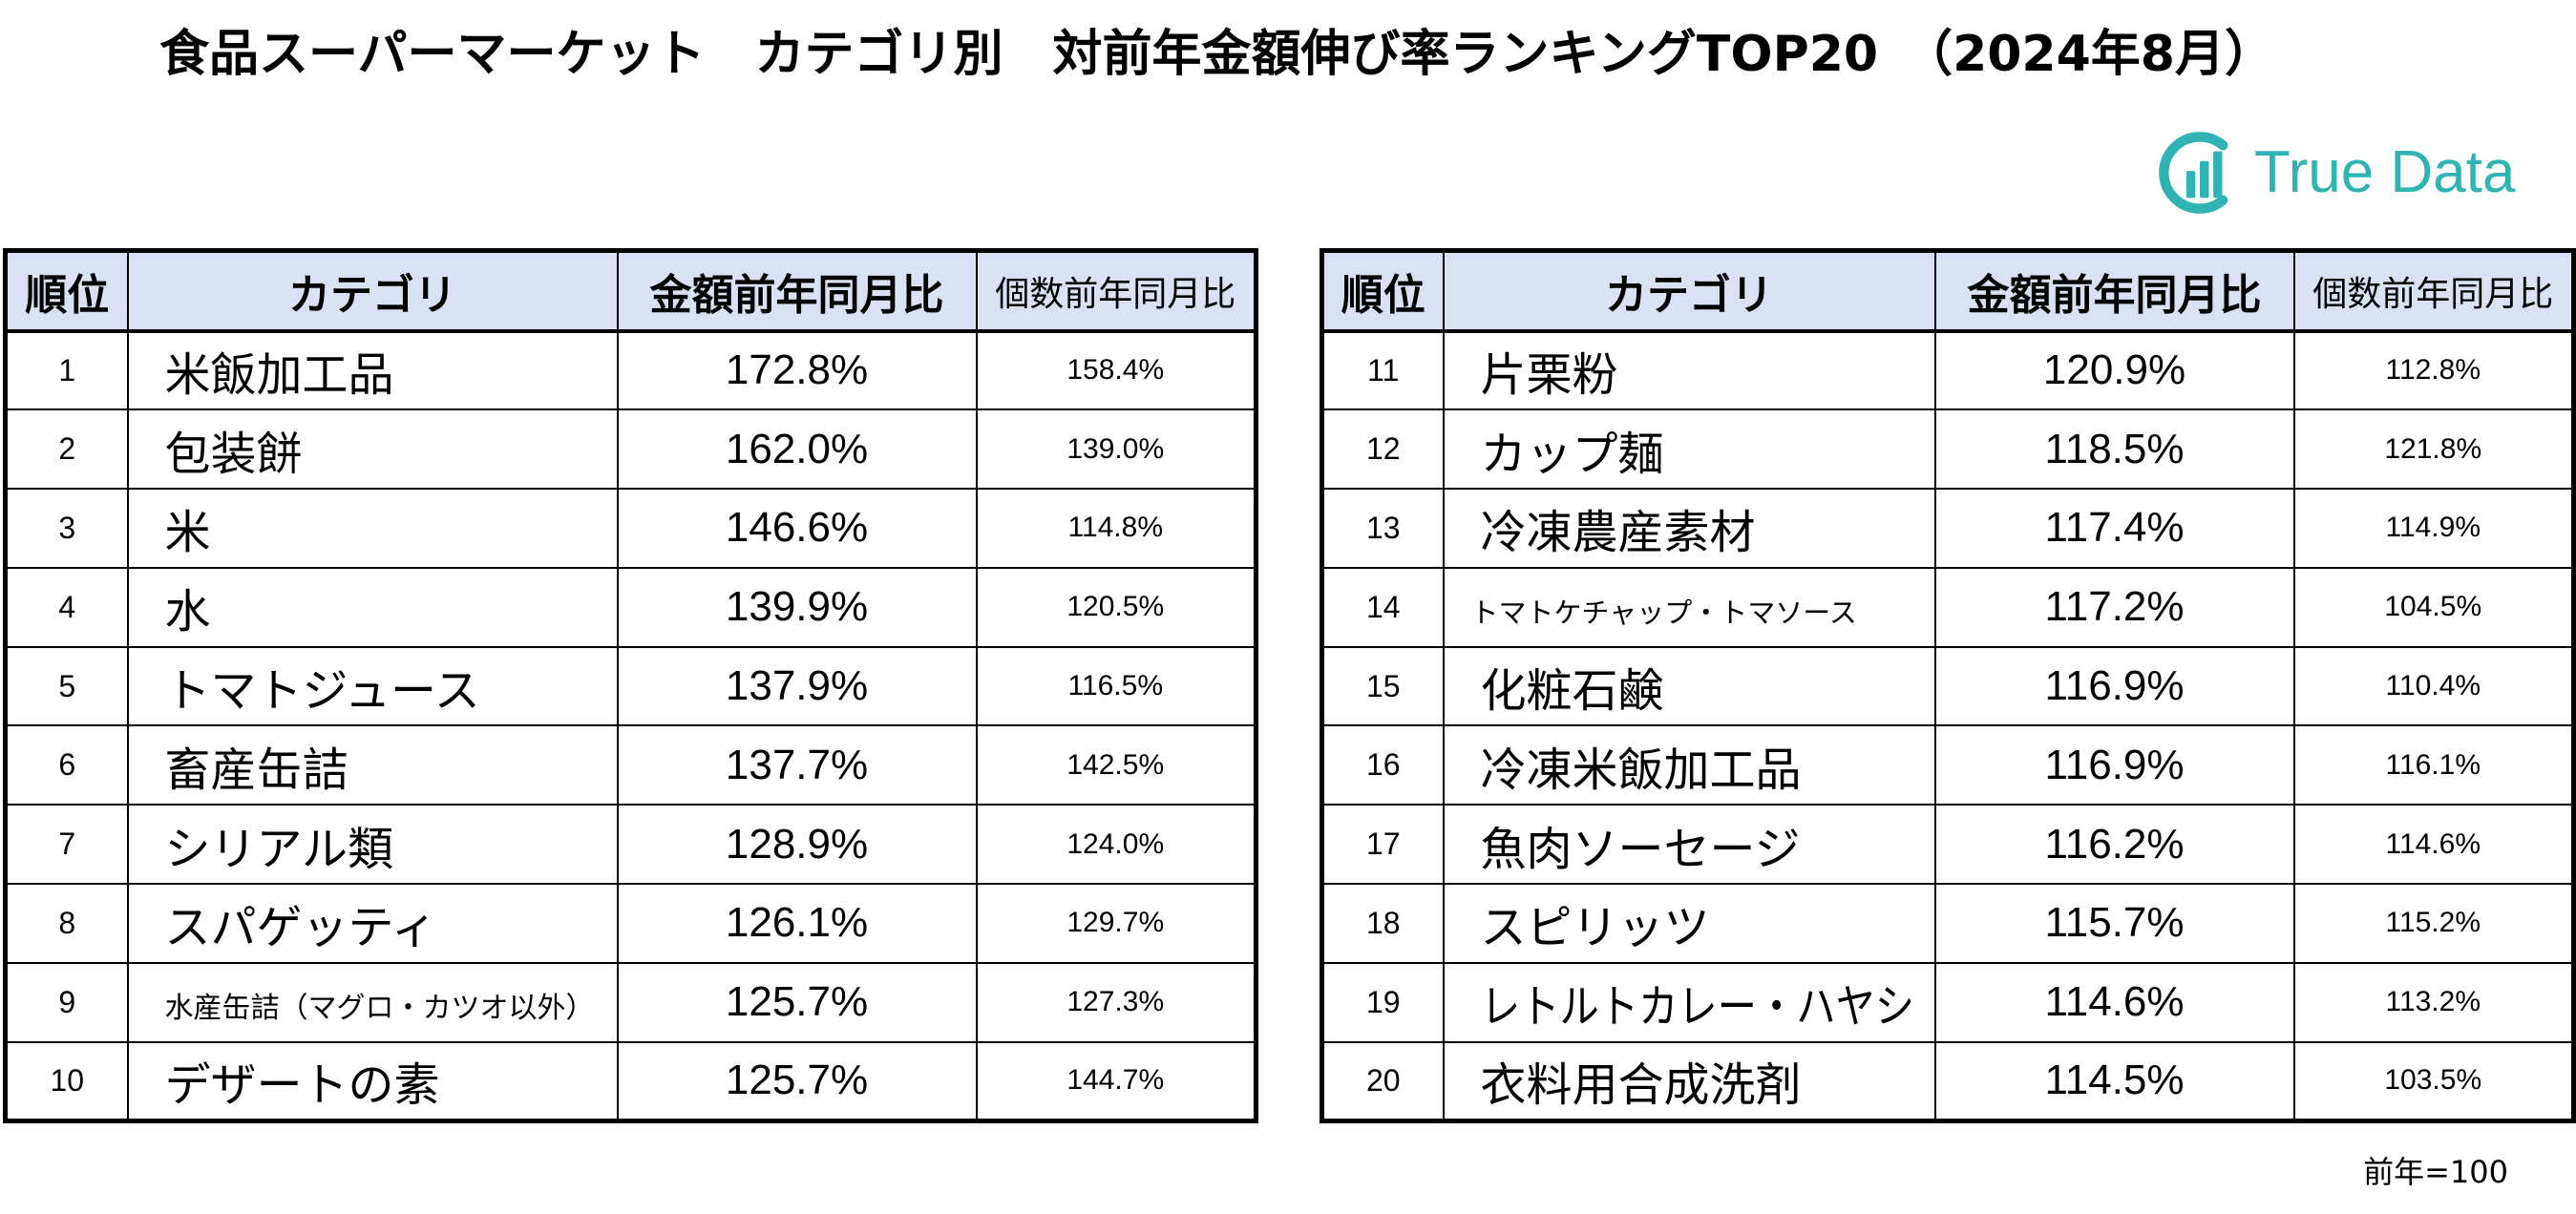 The height and width of the screenshot is (1214, 2576). I want to click on rank-cell: 2, so click(66, 449).